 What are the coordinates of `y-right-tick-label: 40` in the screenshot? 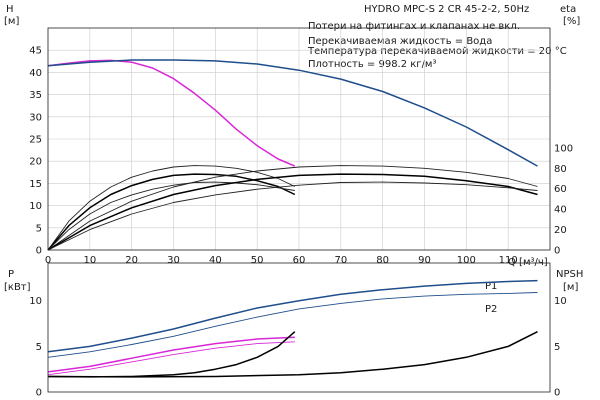 It's located at (560, 210).